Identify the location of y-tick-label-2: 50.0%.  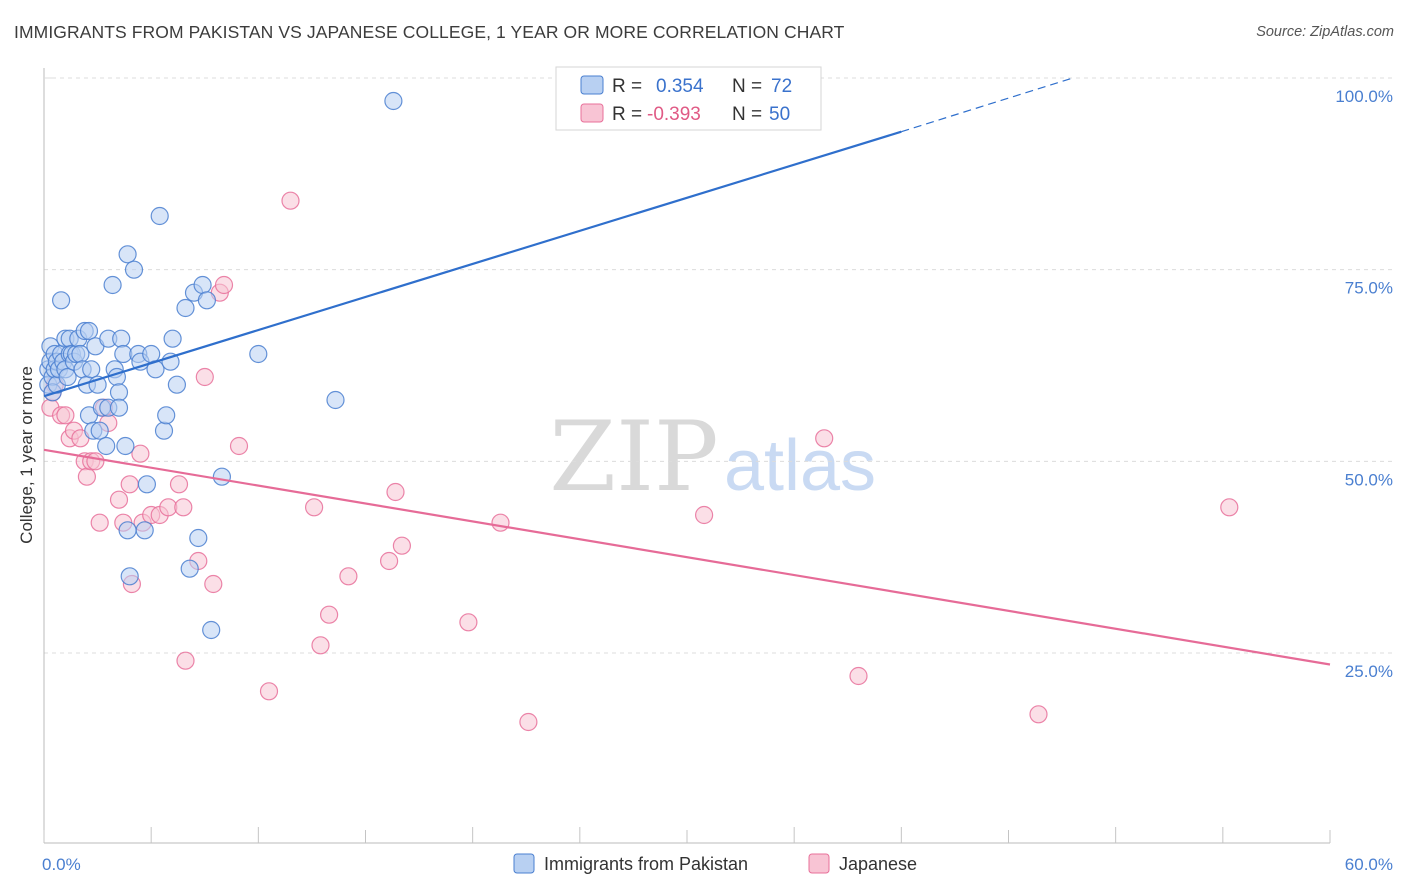
(1369, 479).